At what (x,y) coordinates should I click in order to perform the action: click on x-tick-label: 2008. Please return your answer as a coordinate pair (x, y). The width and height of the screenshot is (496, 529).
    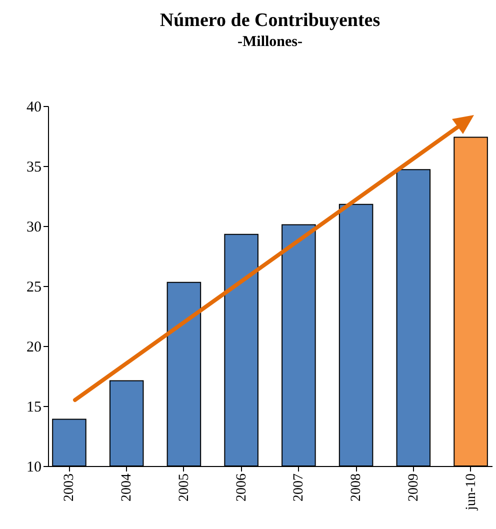
    Looking at the image, I should click on (356, 488).